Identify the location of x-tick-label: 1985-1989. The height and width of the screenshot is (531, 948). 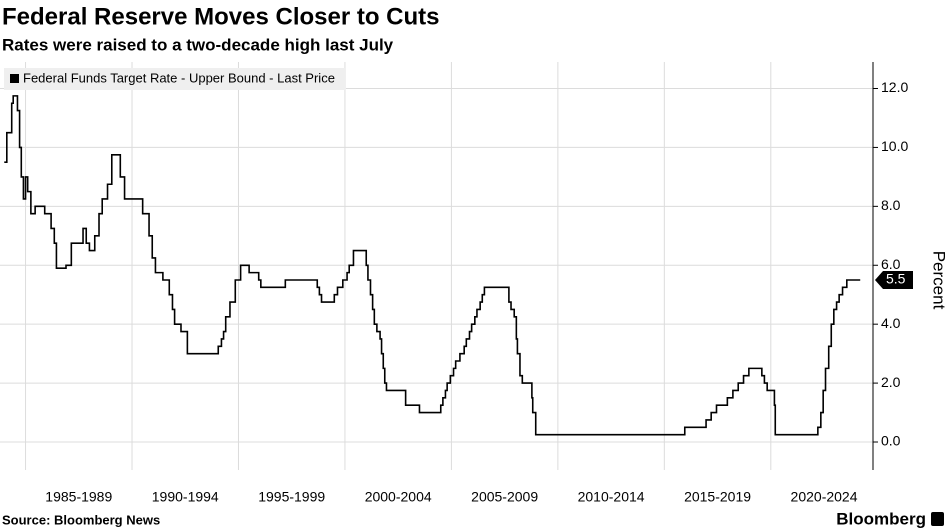
(78, 497).